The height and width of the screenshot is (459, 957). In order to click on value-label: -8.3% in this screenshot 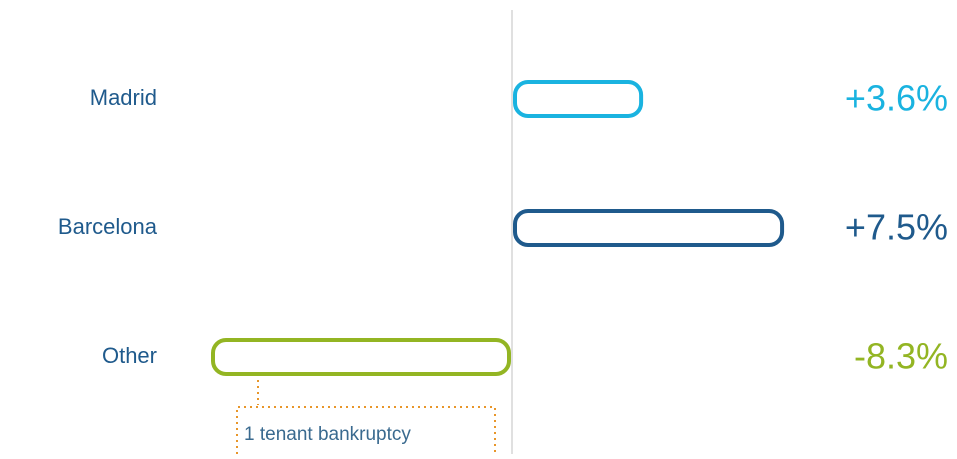, I will do `click(901, 356)`.